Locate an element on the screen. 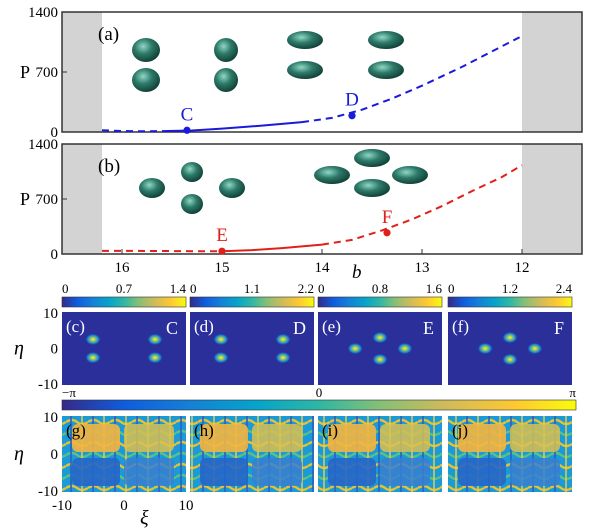  x-axis-label: ξ is located at coordinates (144, 518).